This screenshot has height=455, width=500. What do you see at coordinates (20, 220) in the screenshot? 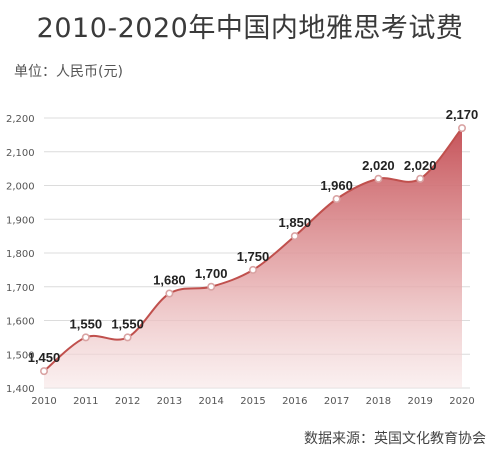
I see `y-tick-label: 1,900` at bounding box center [20, 220].